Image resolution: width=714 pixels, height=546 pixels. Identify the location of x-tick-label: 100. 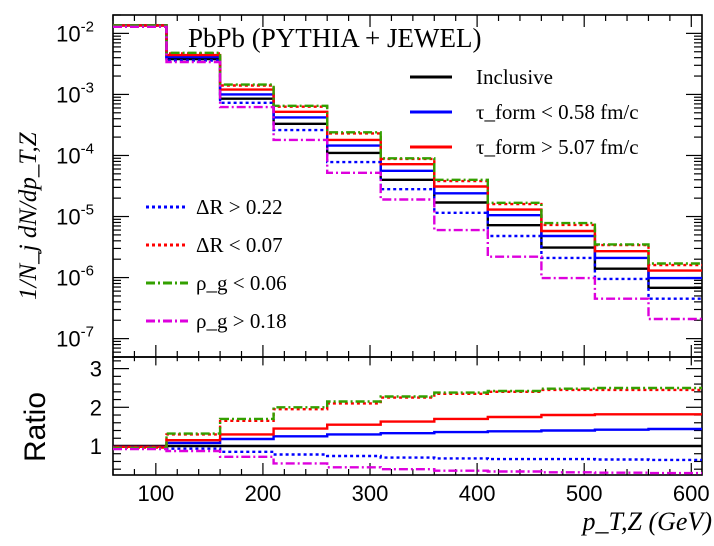
(155, 493).